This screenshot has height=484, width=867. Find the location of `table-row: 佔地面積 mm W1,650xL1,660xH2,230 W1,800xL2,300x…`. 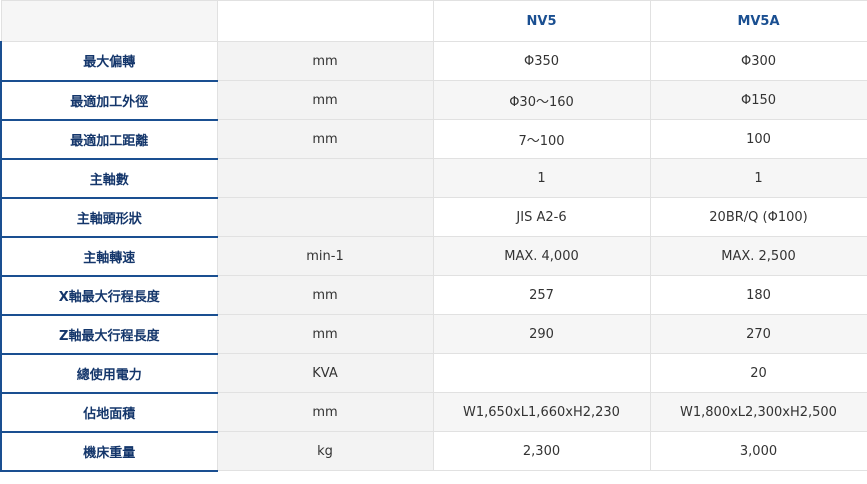

table-row: 佔地面積 mm W1,650xL1,660xH2,230 W1,800xL2,300x… is located at coordinates (433, 412).